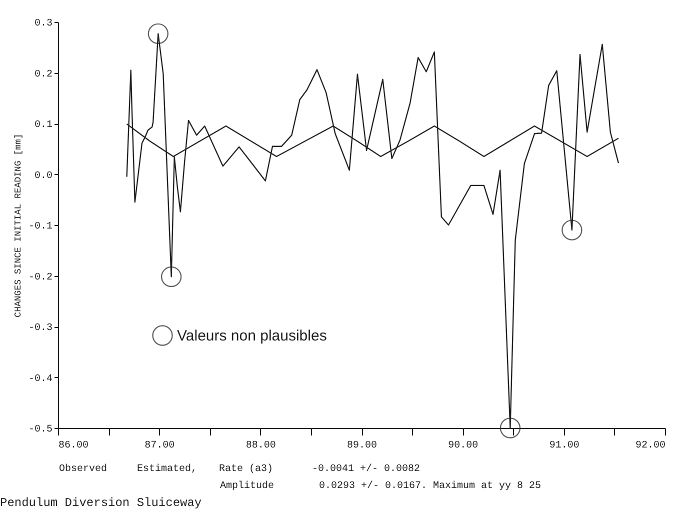 The width and height of the screenshot is (690, 511). I want to click on y-tick-label: -0.2, so click(40, 278).